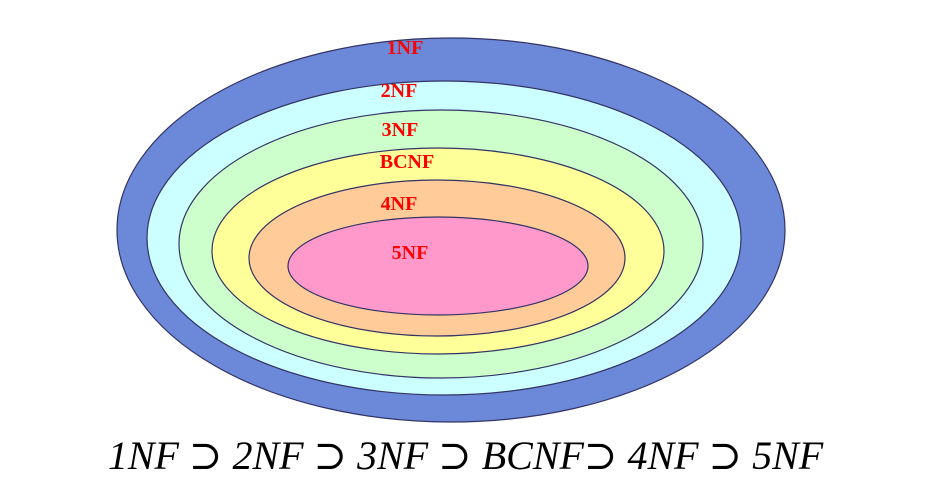 The image size is (931, 497). What do you see at coordinates (400, 130) in the screenshot?
I see `label-3nf: 3NF` at bounding box center [400, 130].